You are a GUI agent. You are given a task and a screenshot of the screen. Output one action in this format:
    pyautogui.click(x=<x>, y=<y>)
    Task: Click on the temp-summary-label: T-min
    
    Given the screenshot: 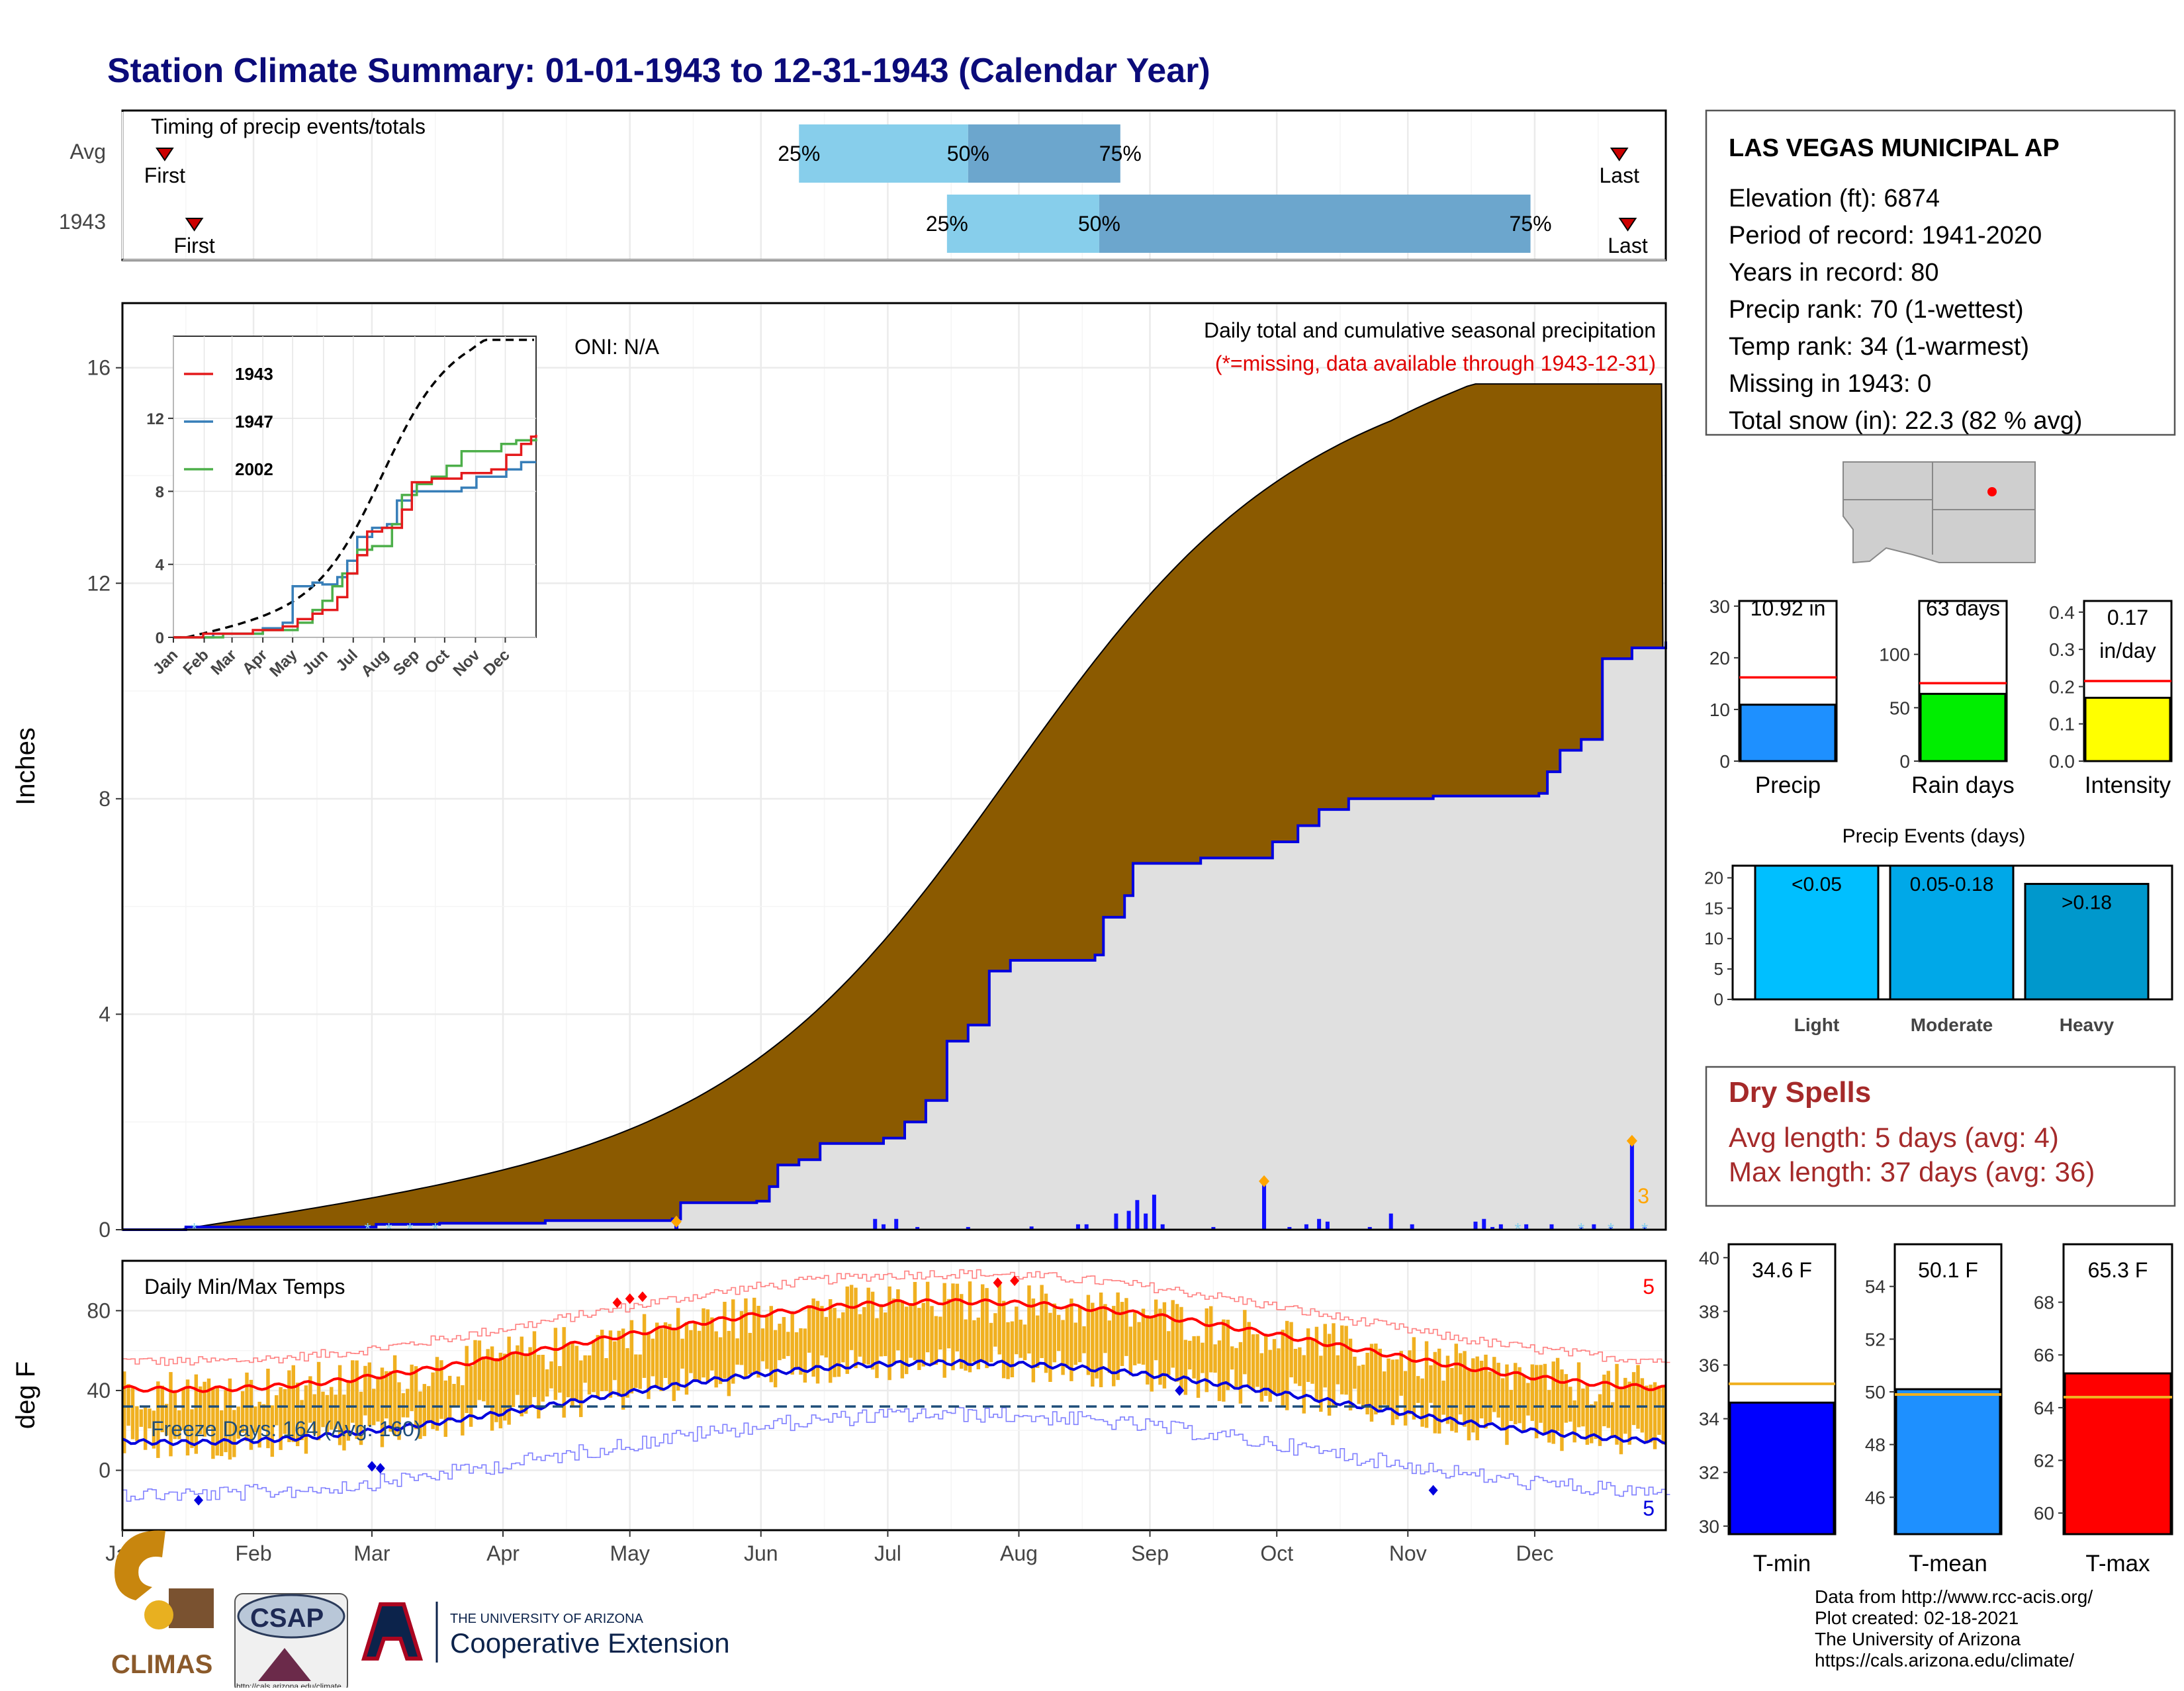 What is the action you would take?
    pyautogui.click(x=1782, y=1564)
    